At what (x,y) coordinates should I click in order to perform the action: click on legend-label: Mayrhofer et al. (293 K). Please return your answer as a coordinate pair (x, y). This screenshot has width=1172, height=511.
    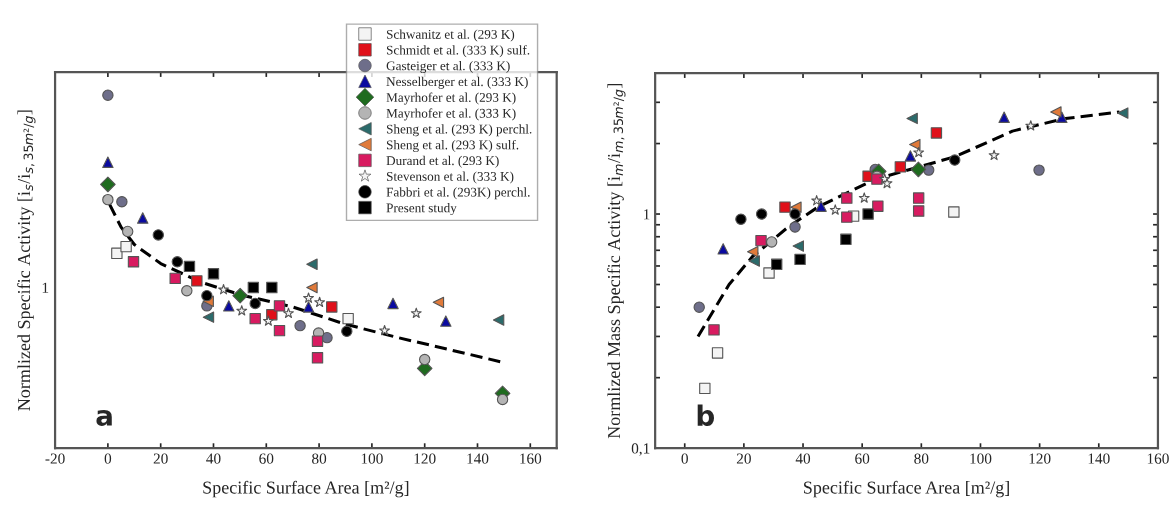
    Looking at the image, I should click on (451, 98).